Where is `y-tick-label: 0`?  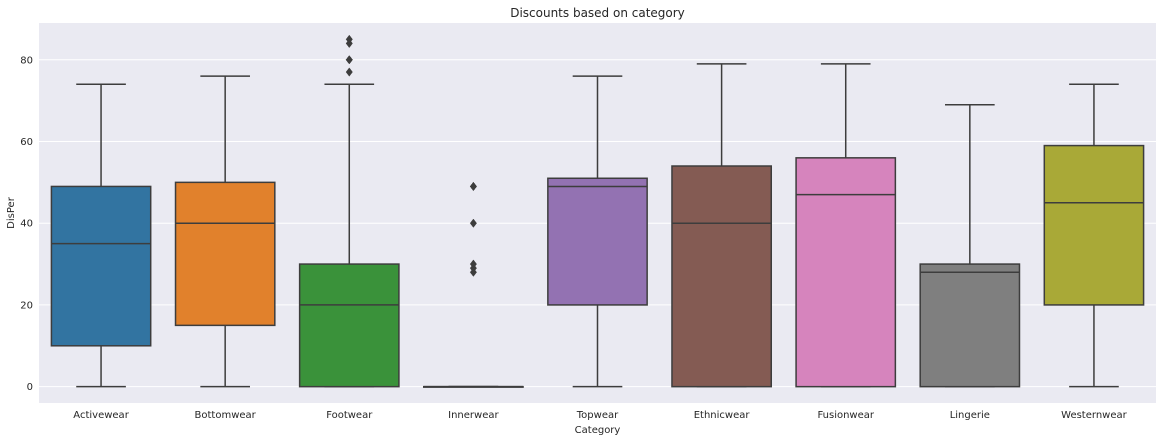 y-tick-label: 0 is located at coordinates (30, 387).